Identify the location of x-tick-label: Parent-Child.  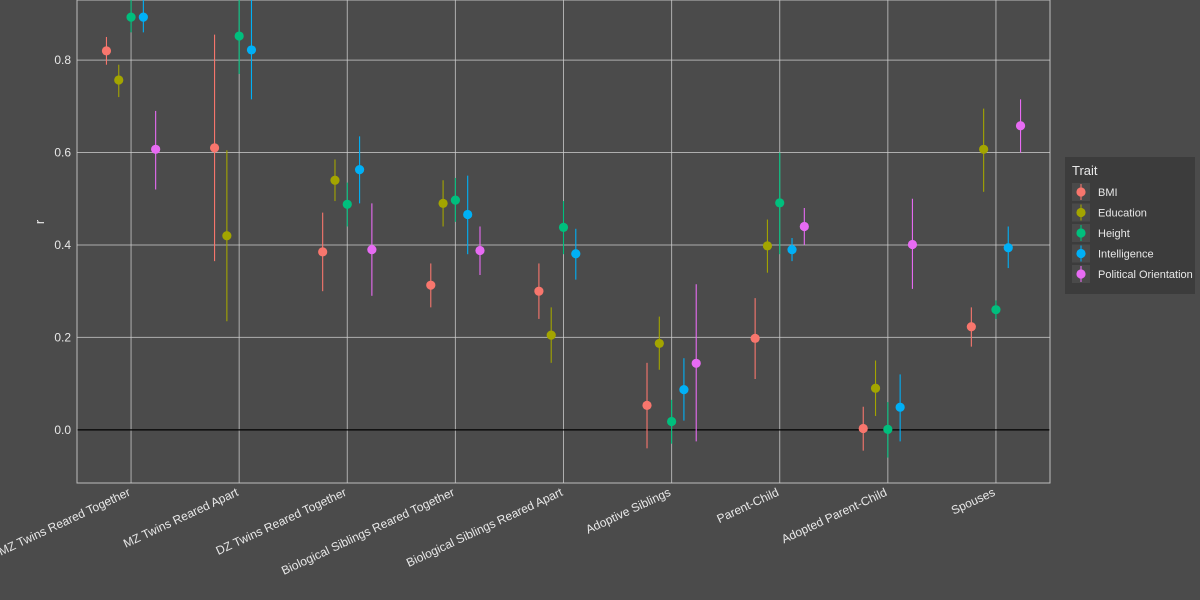
(748, 505).